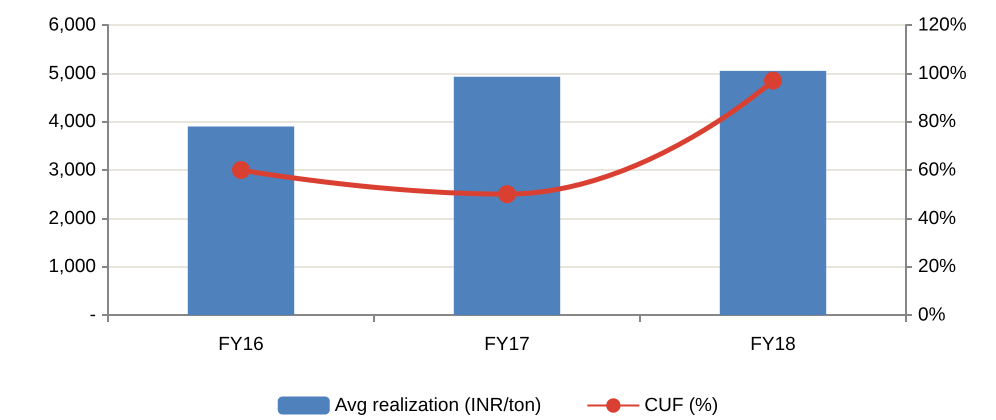  I want to click on y2-tick-label: 100%, so click(942, 73).